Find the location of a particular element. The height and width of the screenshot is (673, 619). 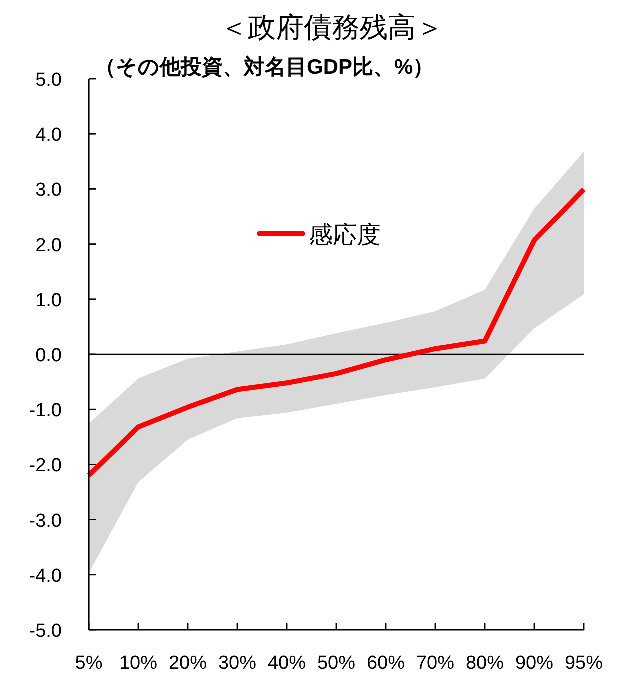

ylabel: （その他投資、対名目GDP比、%） is located at coordinates (264, 67).